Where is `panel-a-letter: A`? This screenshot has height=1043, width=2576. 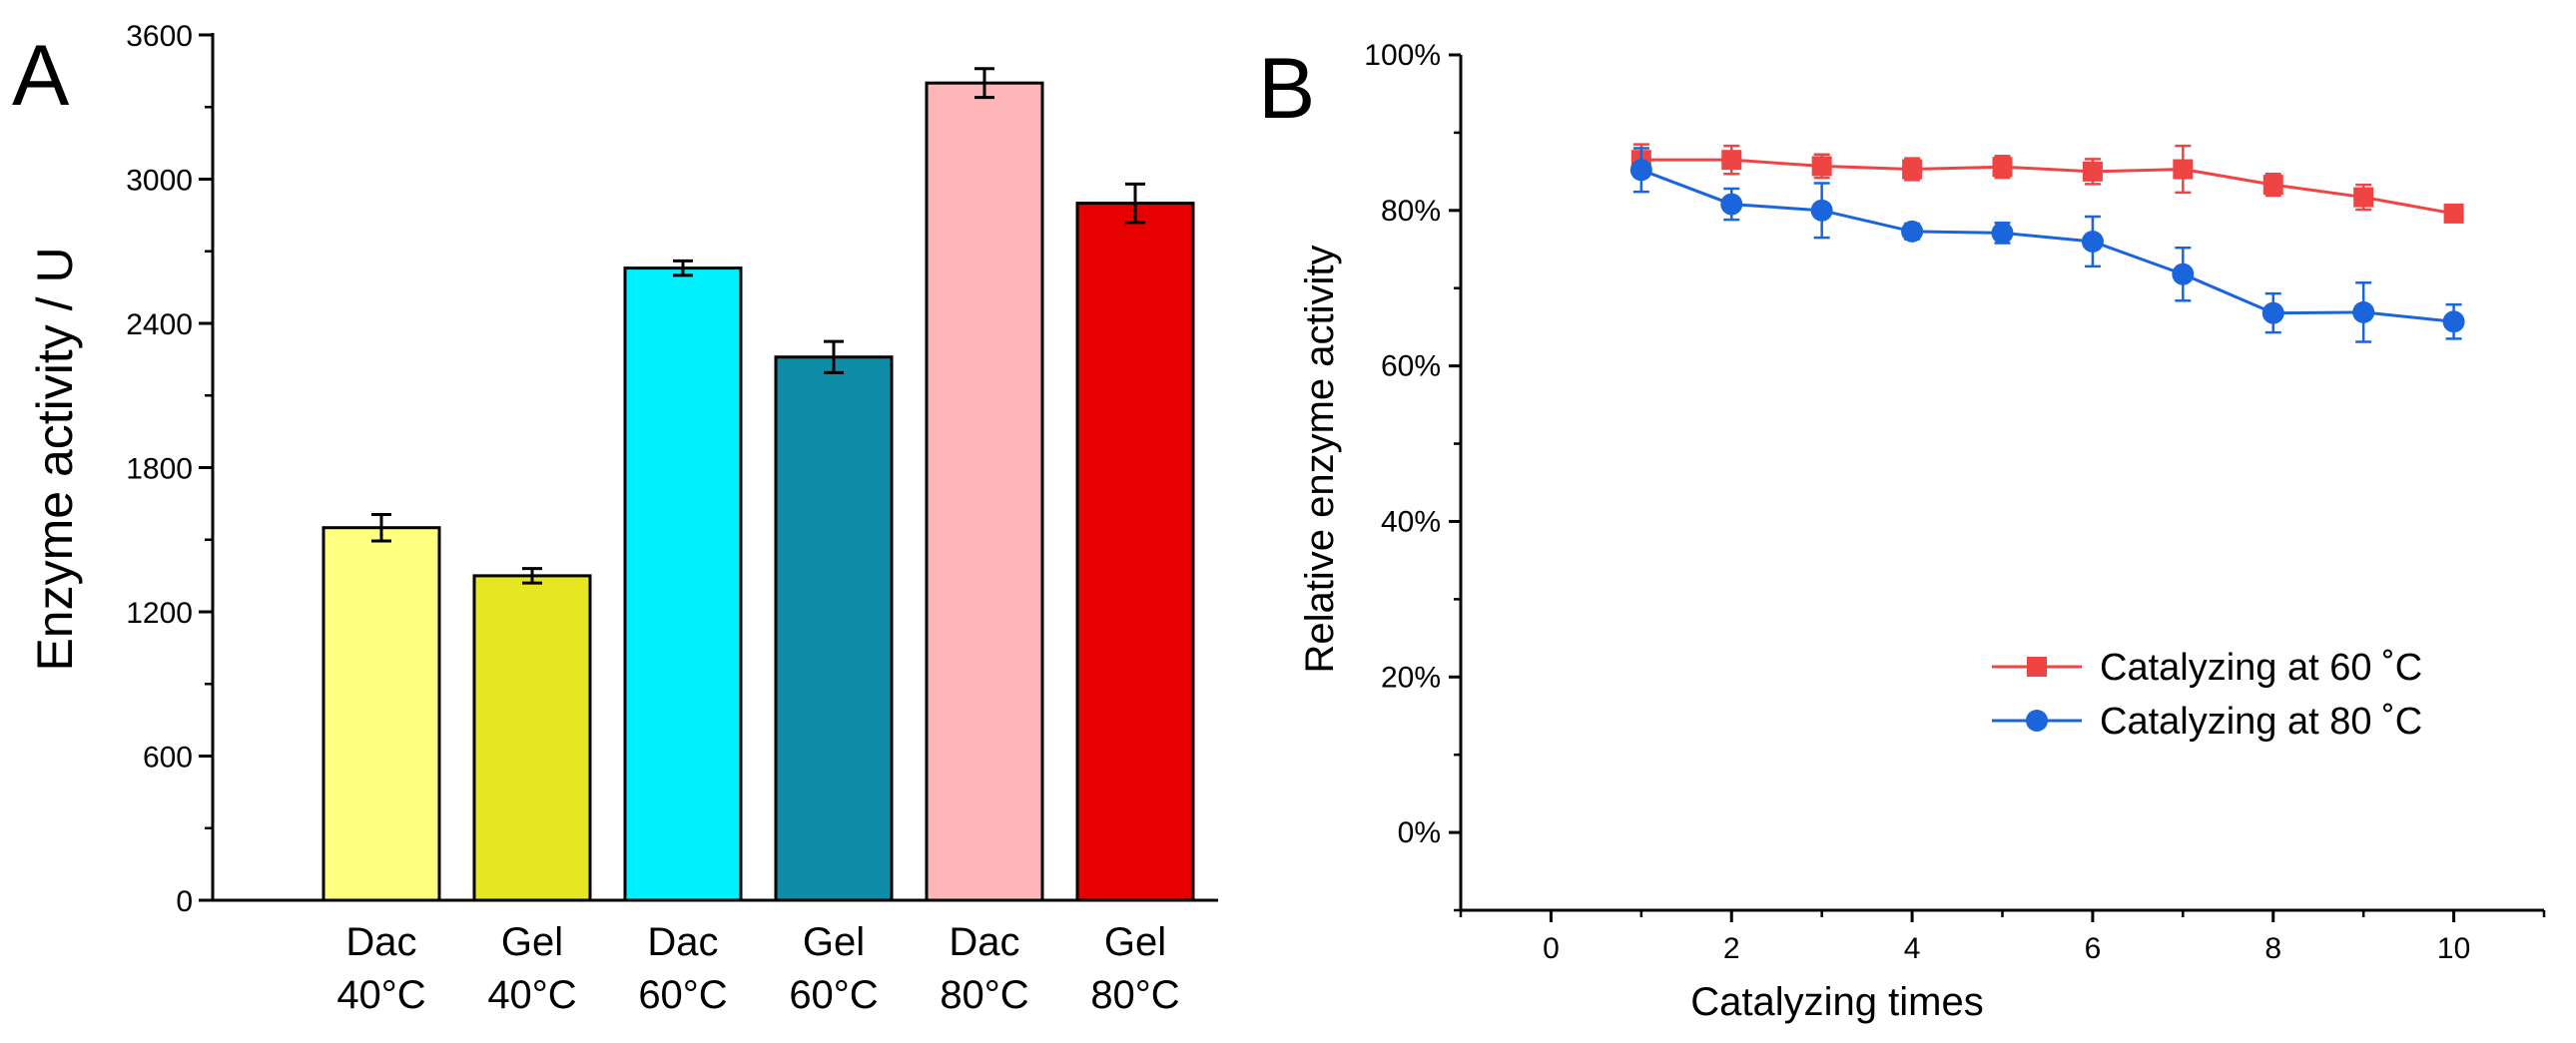 panel-a-letter: A is located at coordinates (41, 76).